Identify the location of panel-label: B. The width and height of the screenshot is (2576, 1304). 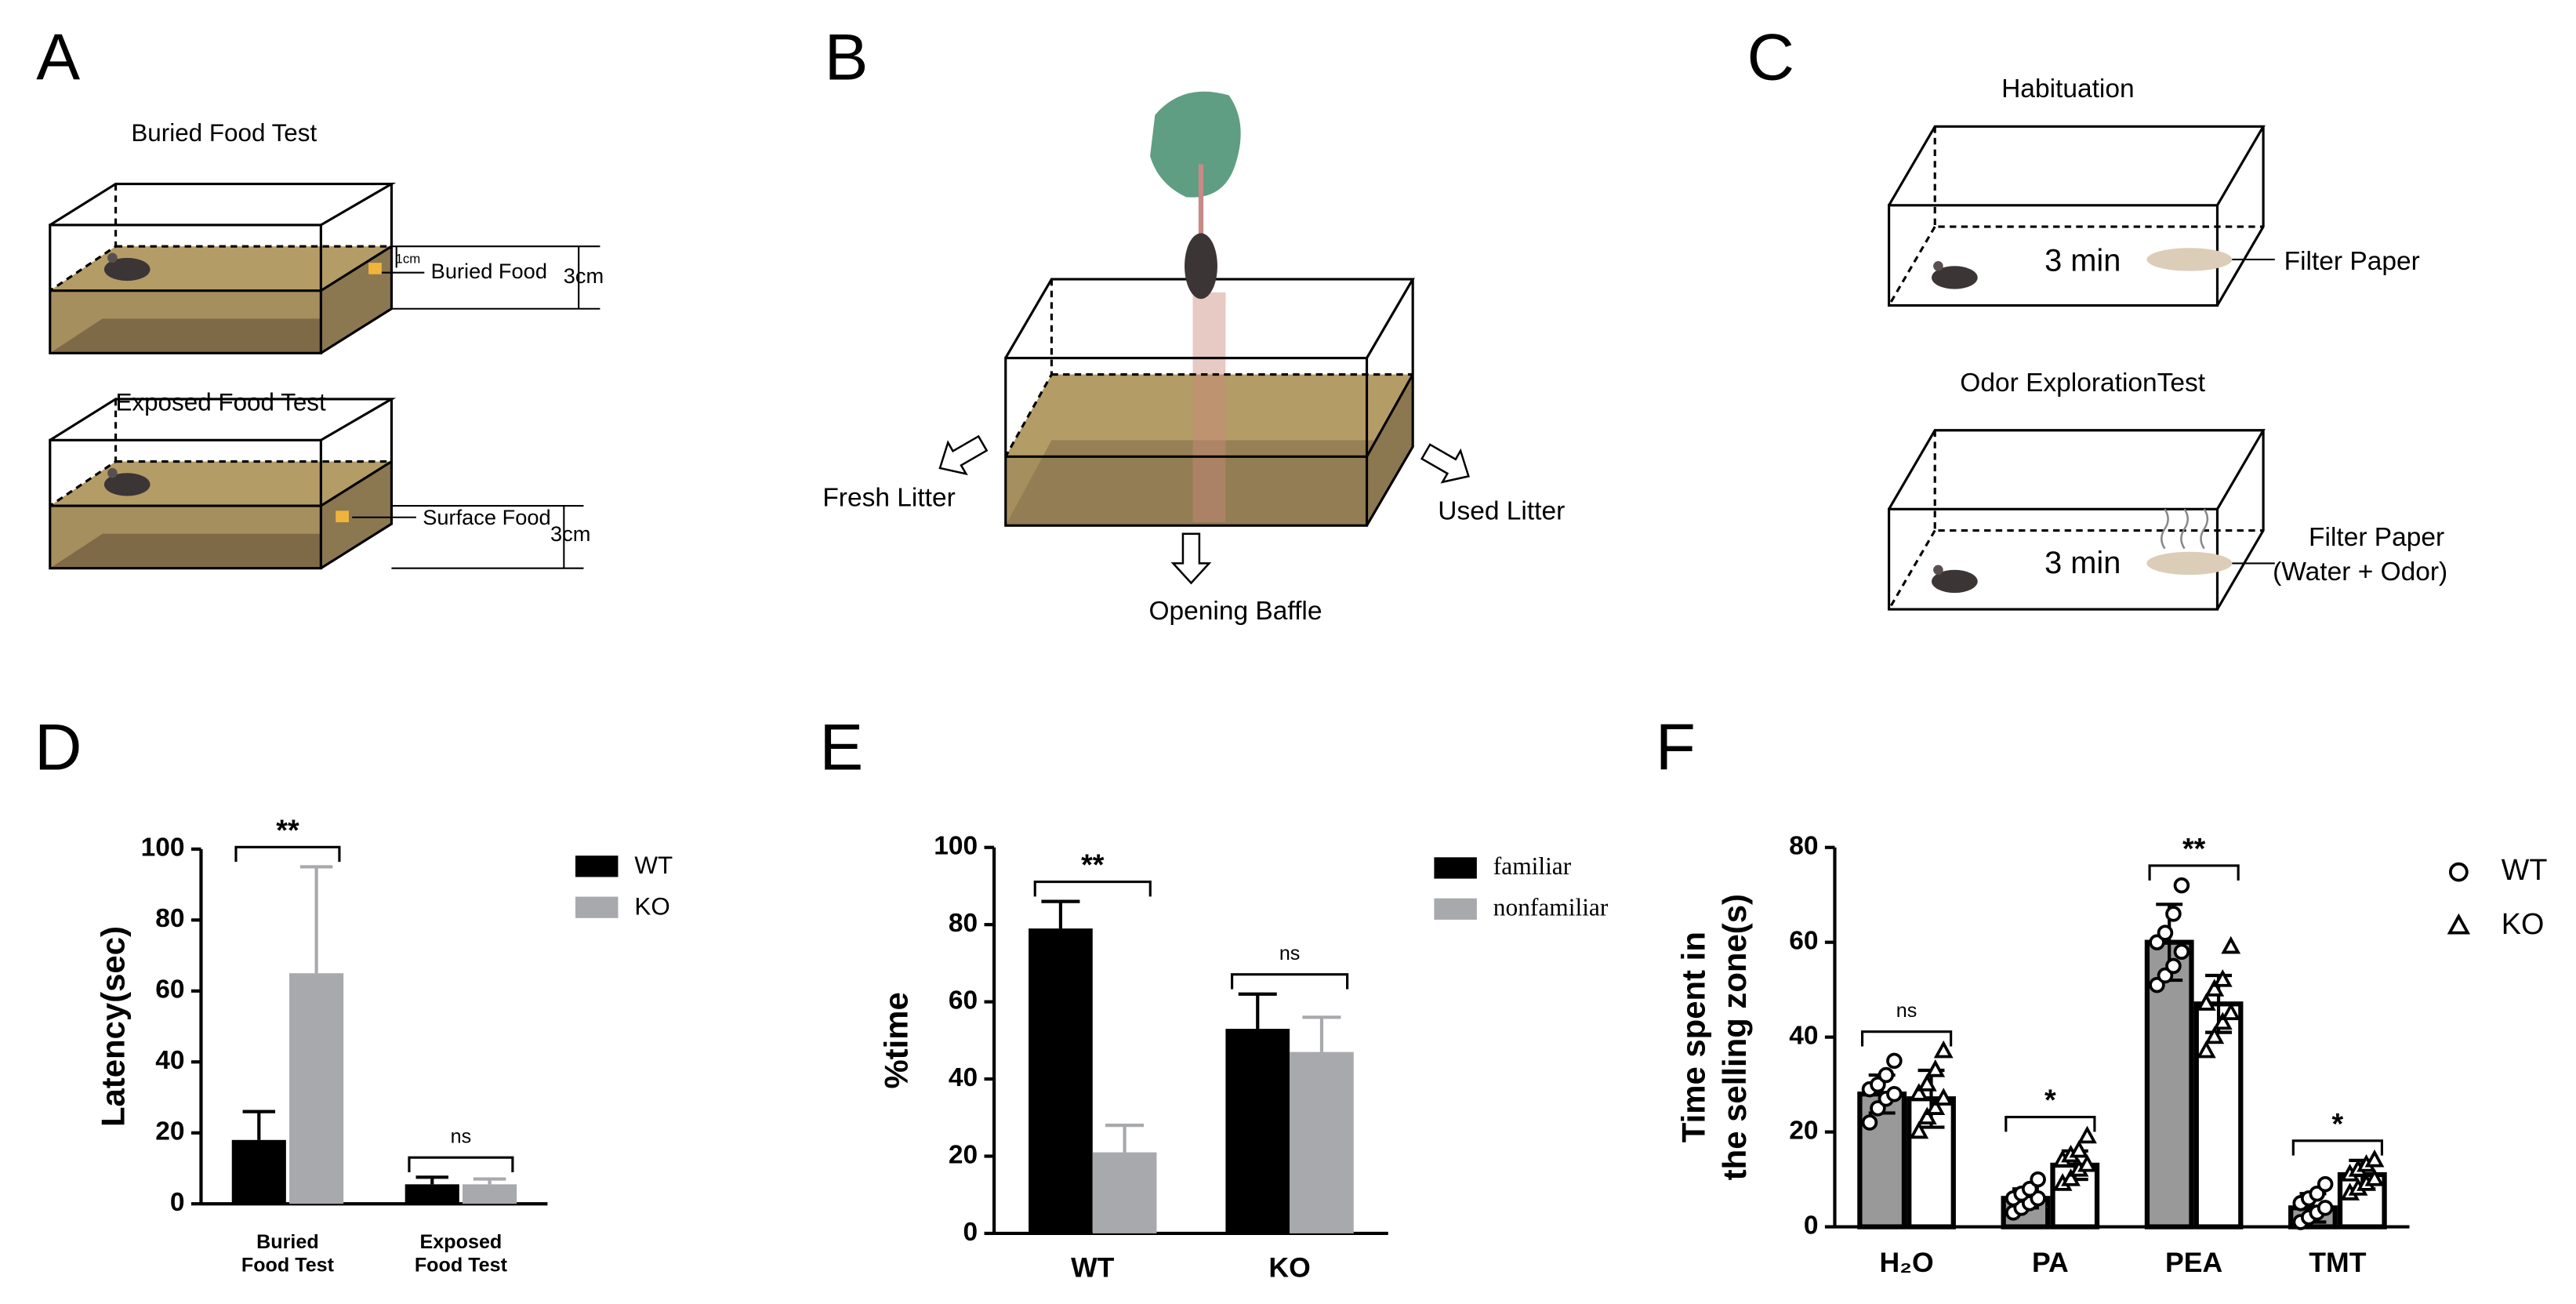
(847, 57).